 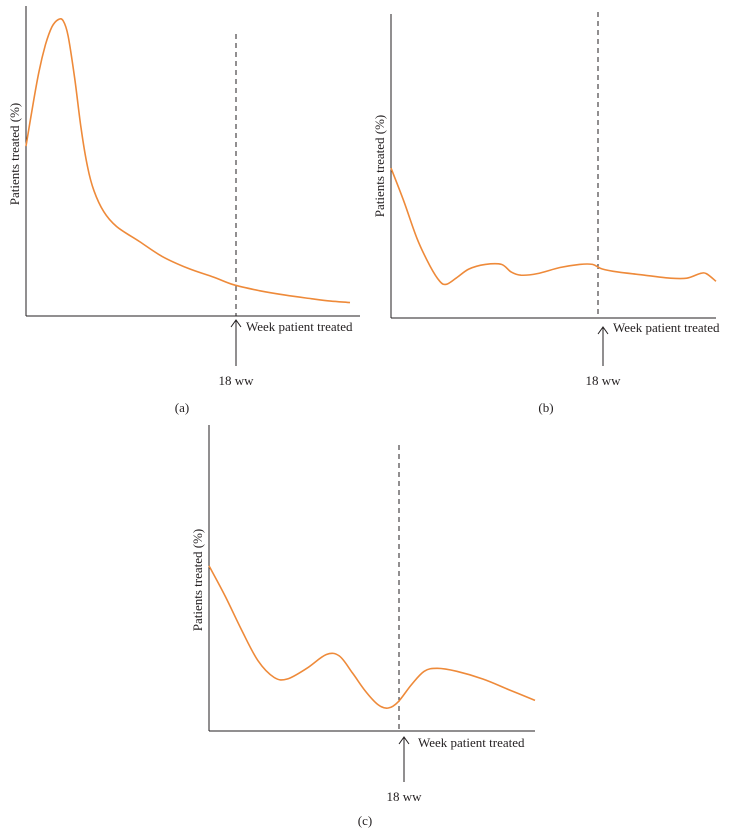 I want to click on panel-label: (c), so click(x=365, y=820).